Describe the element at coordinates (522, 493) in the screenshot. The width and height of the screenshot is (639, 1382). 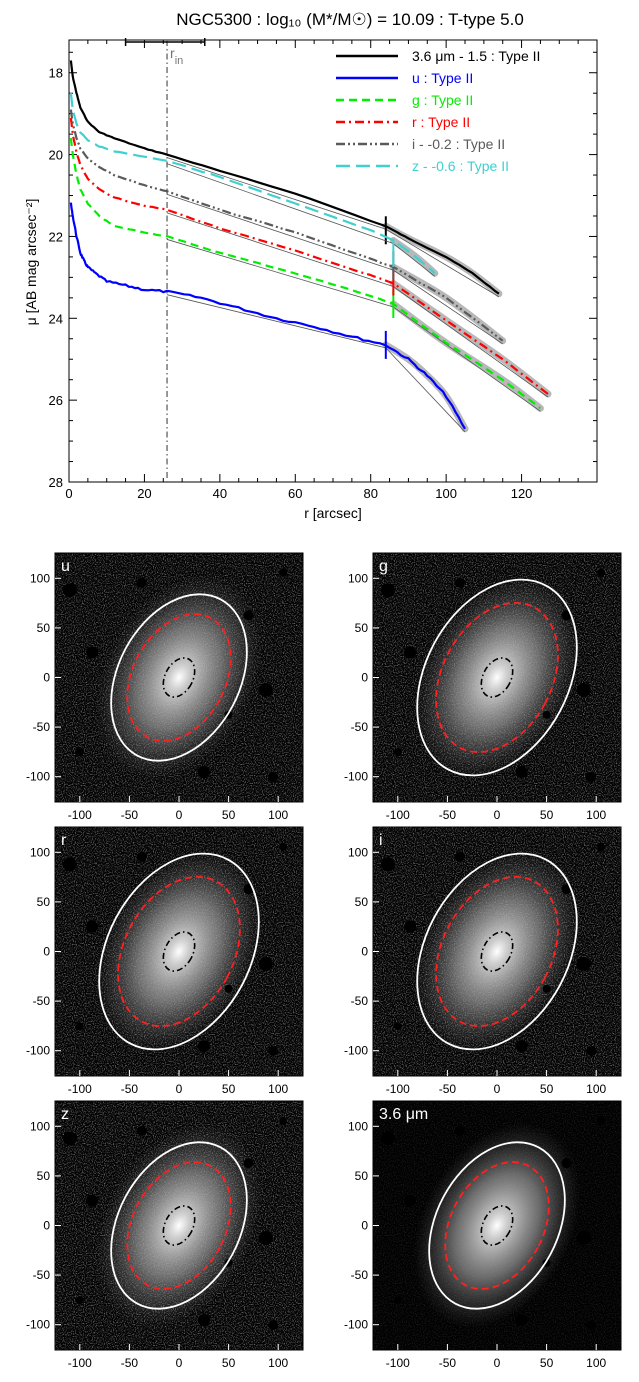
I see `x-tick-label: 120` at that location.